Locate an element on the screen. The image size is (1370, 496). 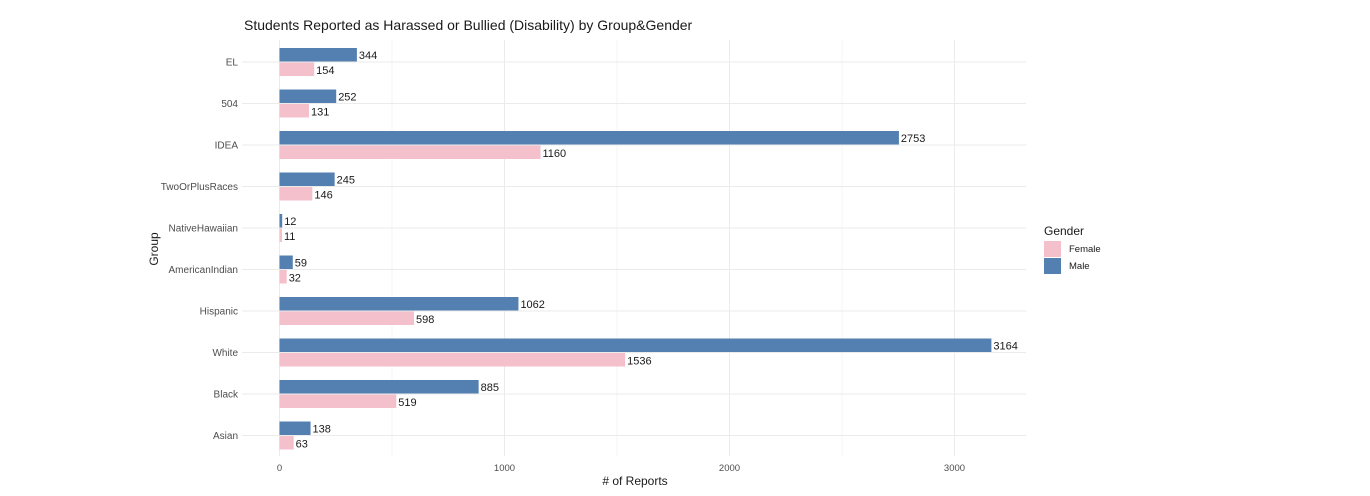
data-label-female: 519 is located at coordinates (407, 403).